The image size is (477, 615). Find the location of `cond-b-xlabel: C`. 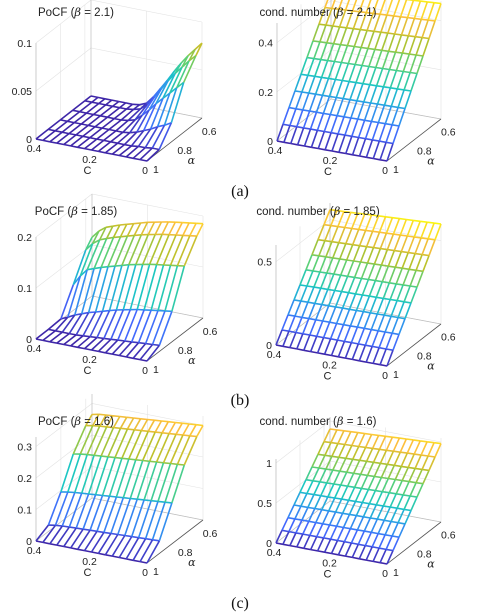

cond-b-xlabel: C is located at coordinates (328, 377).